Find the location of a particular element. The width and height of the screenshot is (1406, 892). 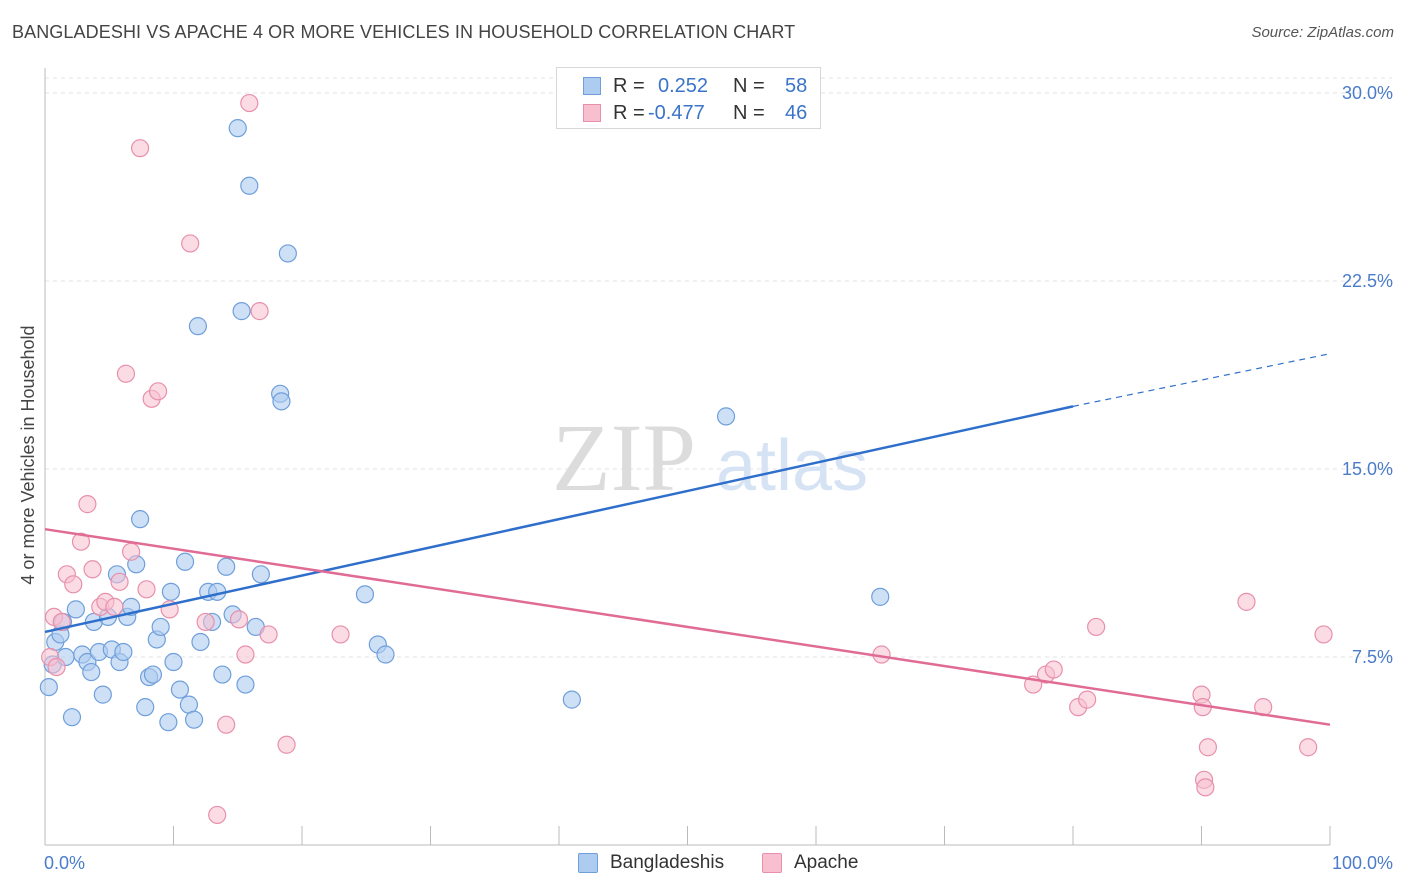

correlation-legend: R = 0.252 N = 58 R = -0.477 N = 46 is located at coordinates (688, 98).